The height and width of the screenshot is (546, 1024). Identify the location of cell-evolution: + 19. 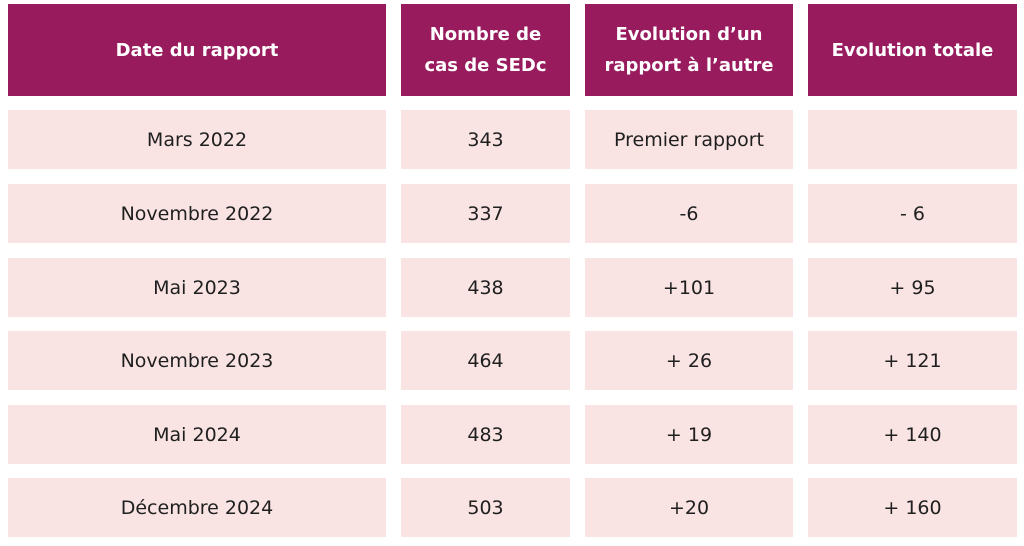
(689, 434).